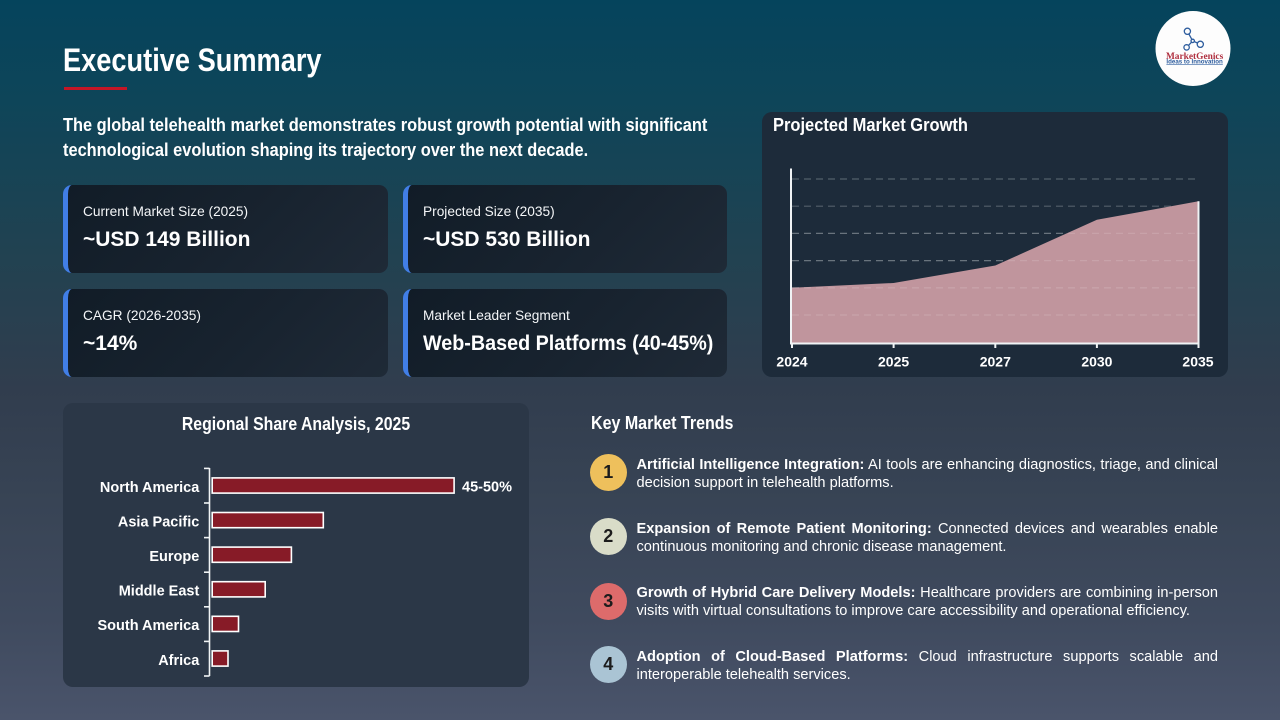  Describe the element at coordinates (149, 626) in the screenshot. I see `svg-text: South America` at that location.